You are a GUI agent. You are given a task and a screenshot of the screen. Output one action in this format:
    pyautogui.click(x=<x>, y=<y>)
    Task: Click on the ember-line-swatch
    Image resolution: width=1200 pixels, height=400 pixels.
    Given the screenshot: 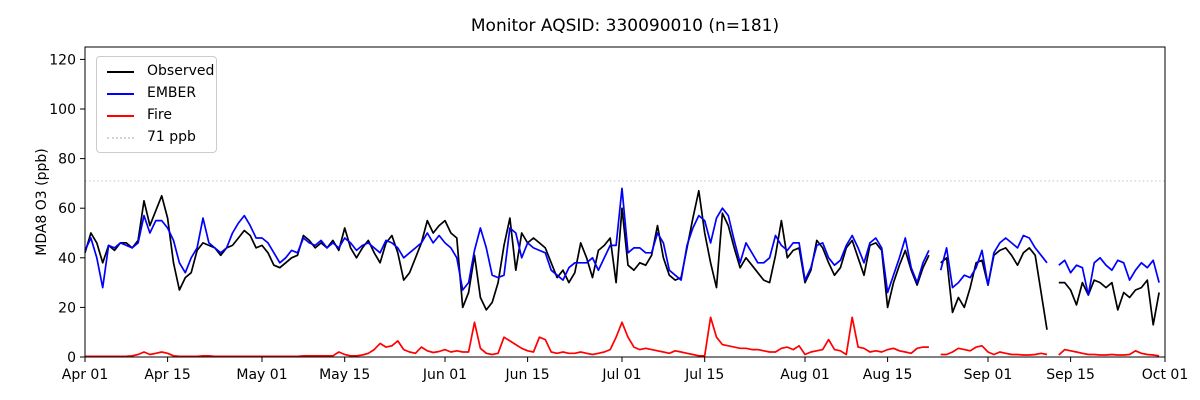 What is the action you would take?
    pyautogui.click(x=120, y=93)
    